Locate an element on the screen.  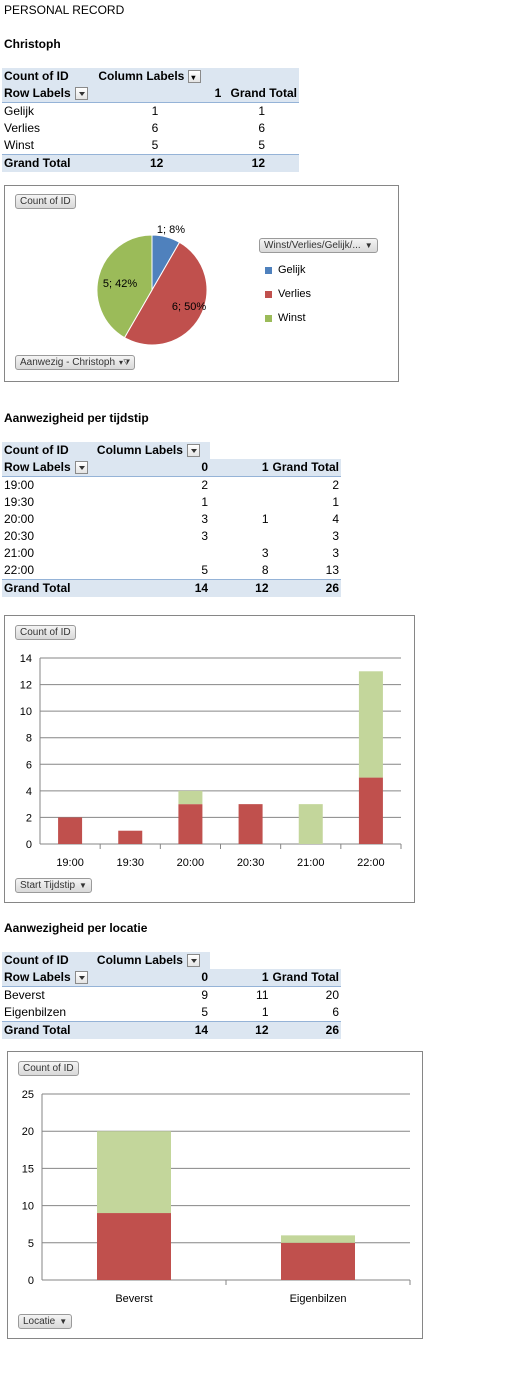
y-tick-label: 15 is located at coordinates (28, 1169).